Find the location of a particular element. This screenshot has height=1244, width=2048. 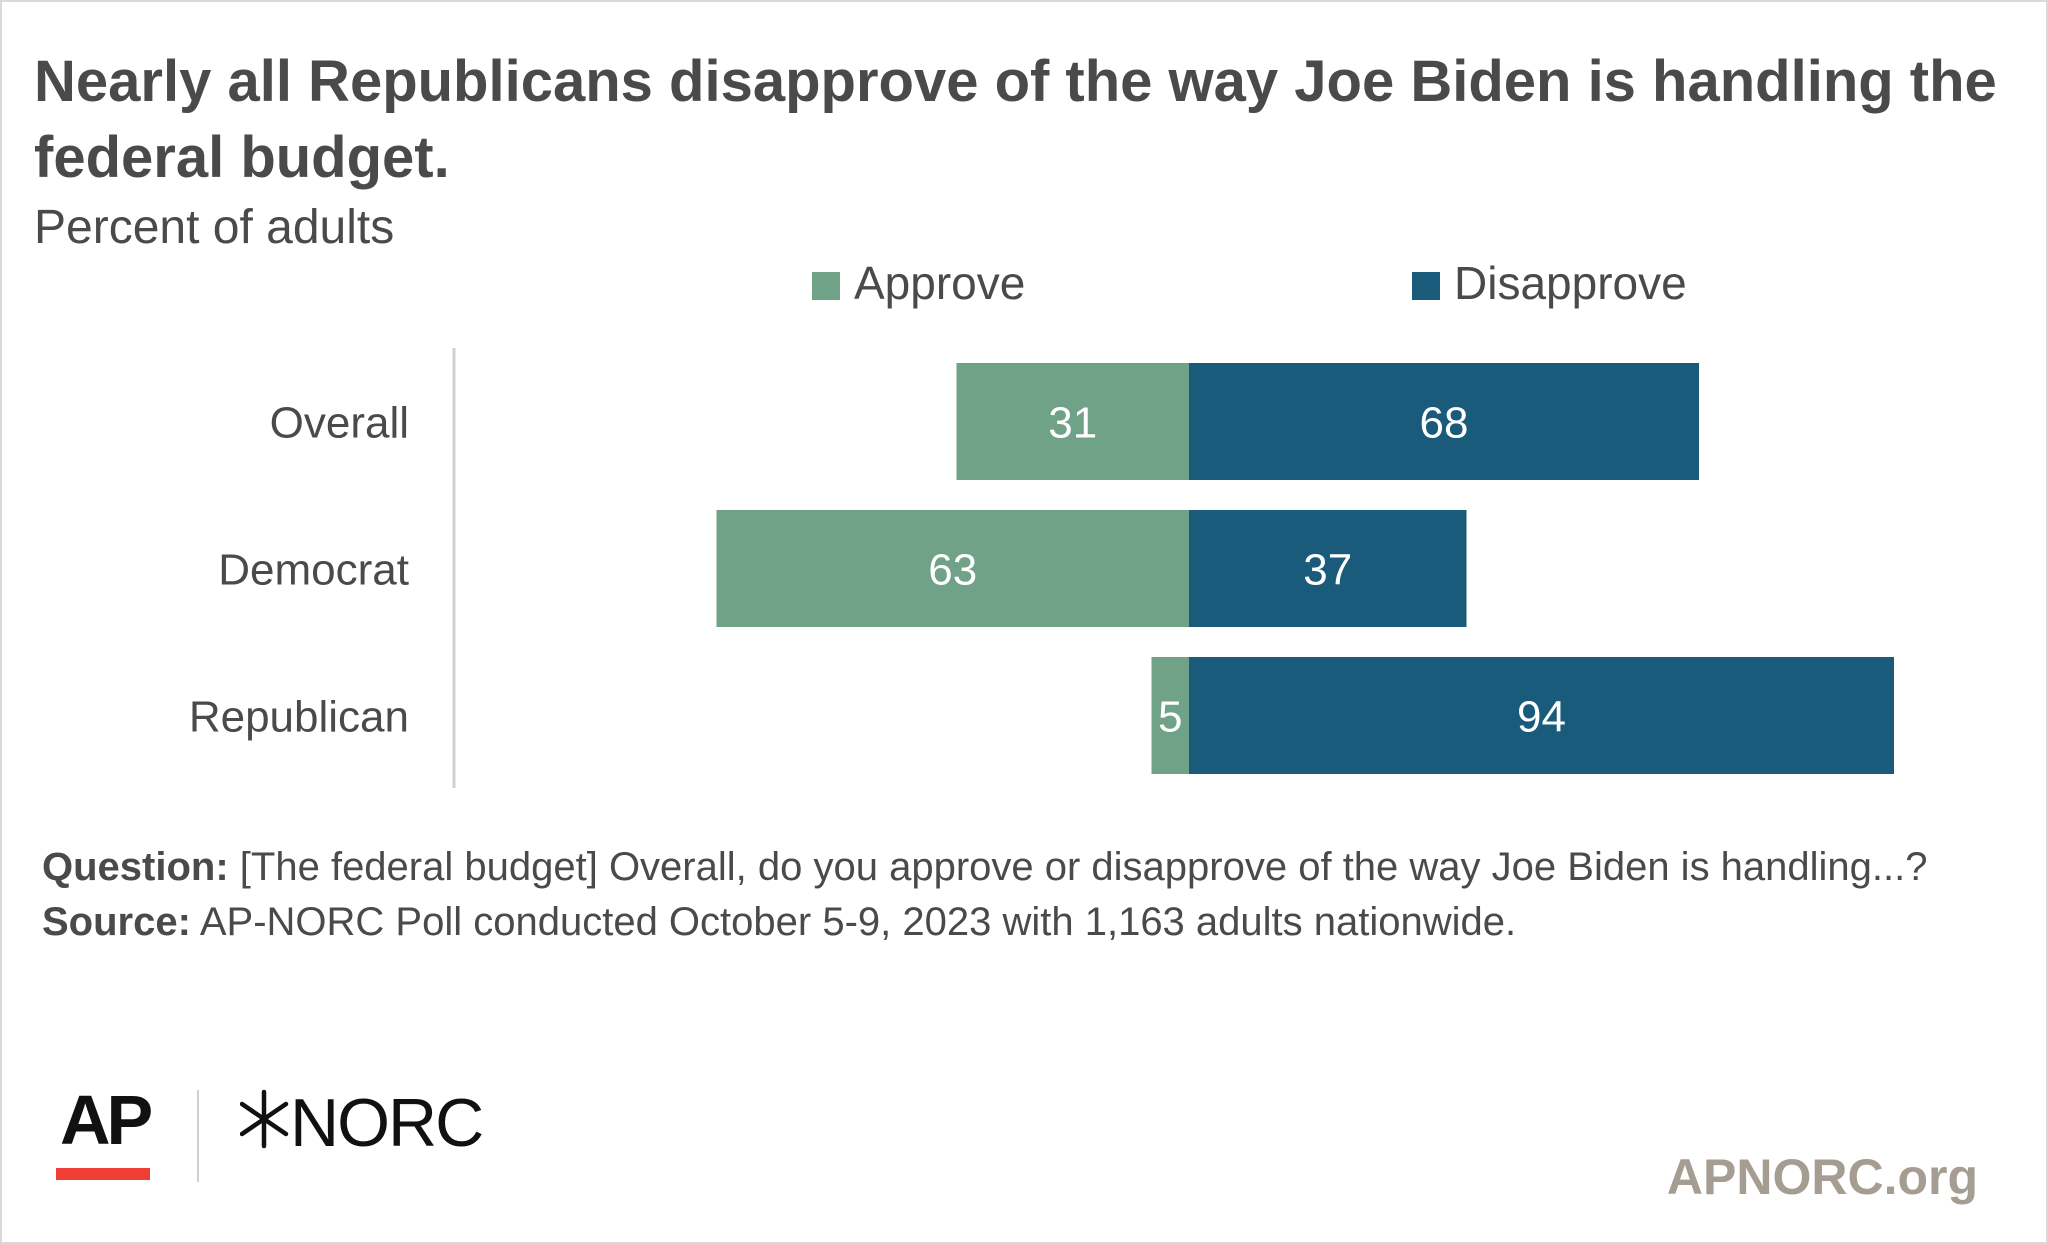

bar-disapprove-republican is located at coordinates (1541, 715).